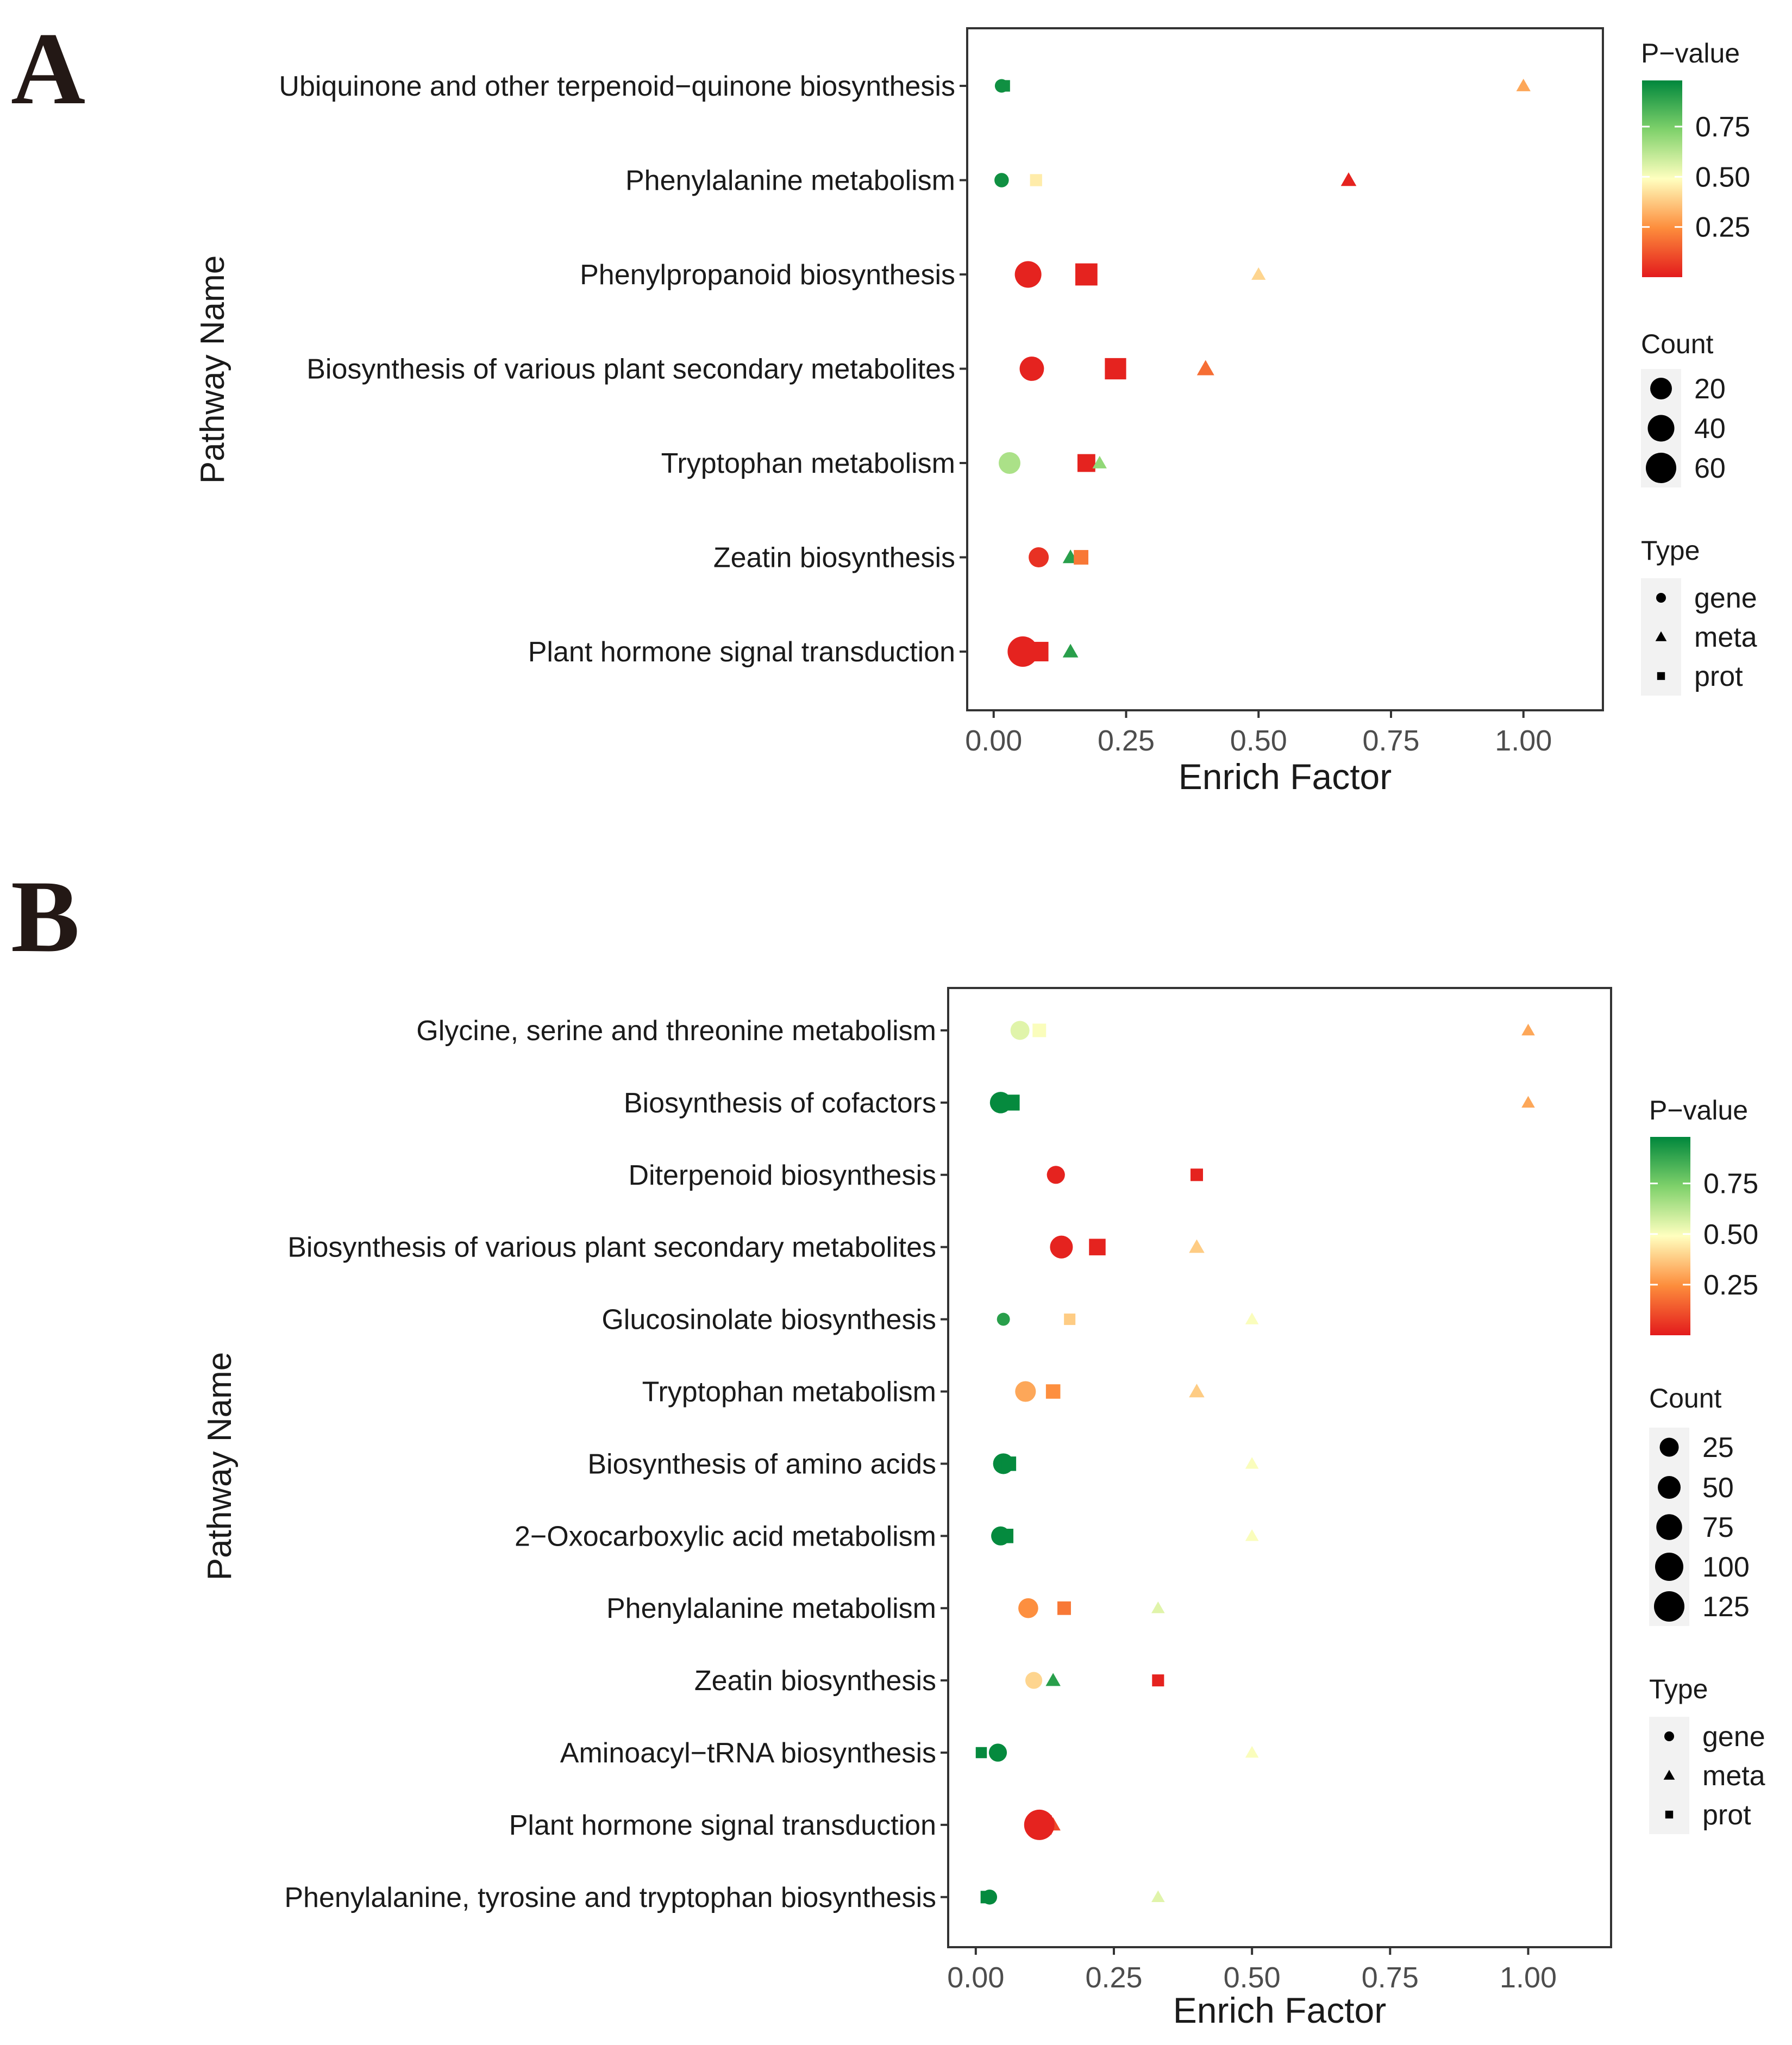 This screenshot has height=2045, width=1792. I want to click on panel-a-x-axis: 0.00 0.25 0.50 0.75 1.00, so click(1258, 733).